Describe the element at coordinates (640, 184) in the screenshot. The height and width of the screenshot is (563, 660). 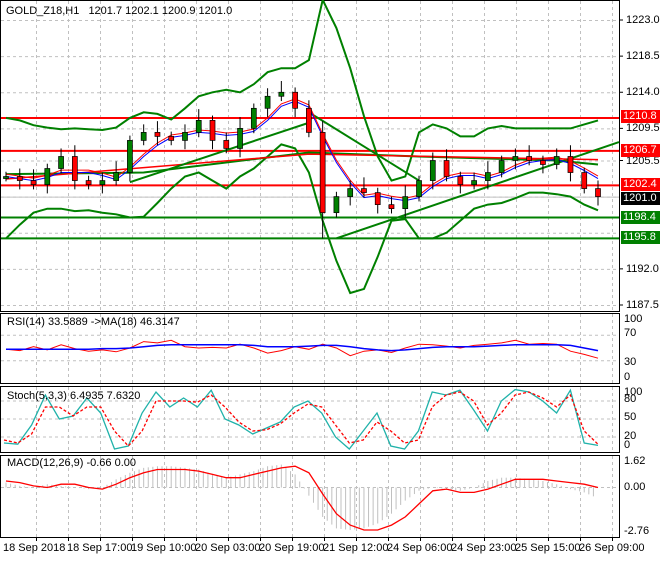
I see `resistance-tag-3: 1202.4` at that location.